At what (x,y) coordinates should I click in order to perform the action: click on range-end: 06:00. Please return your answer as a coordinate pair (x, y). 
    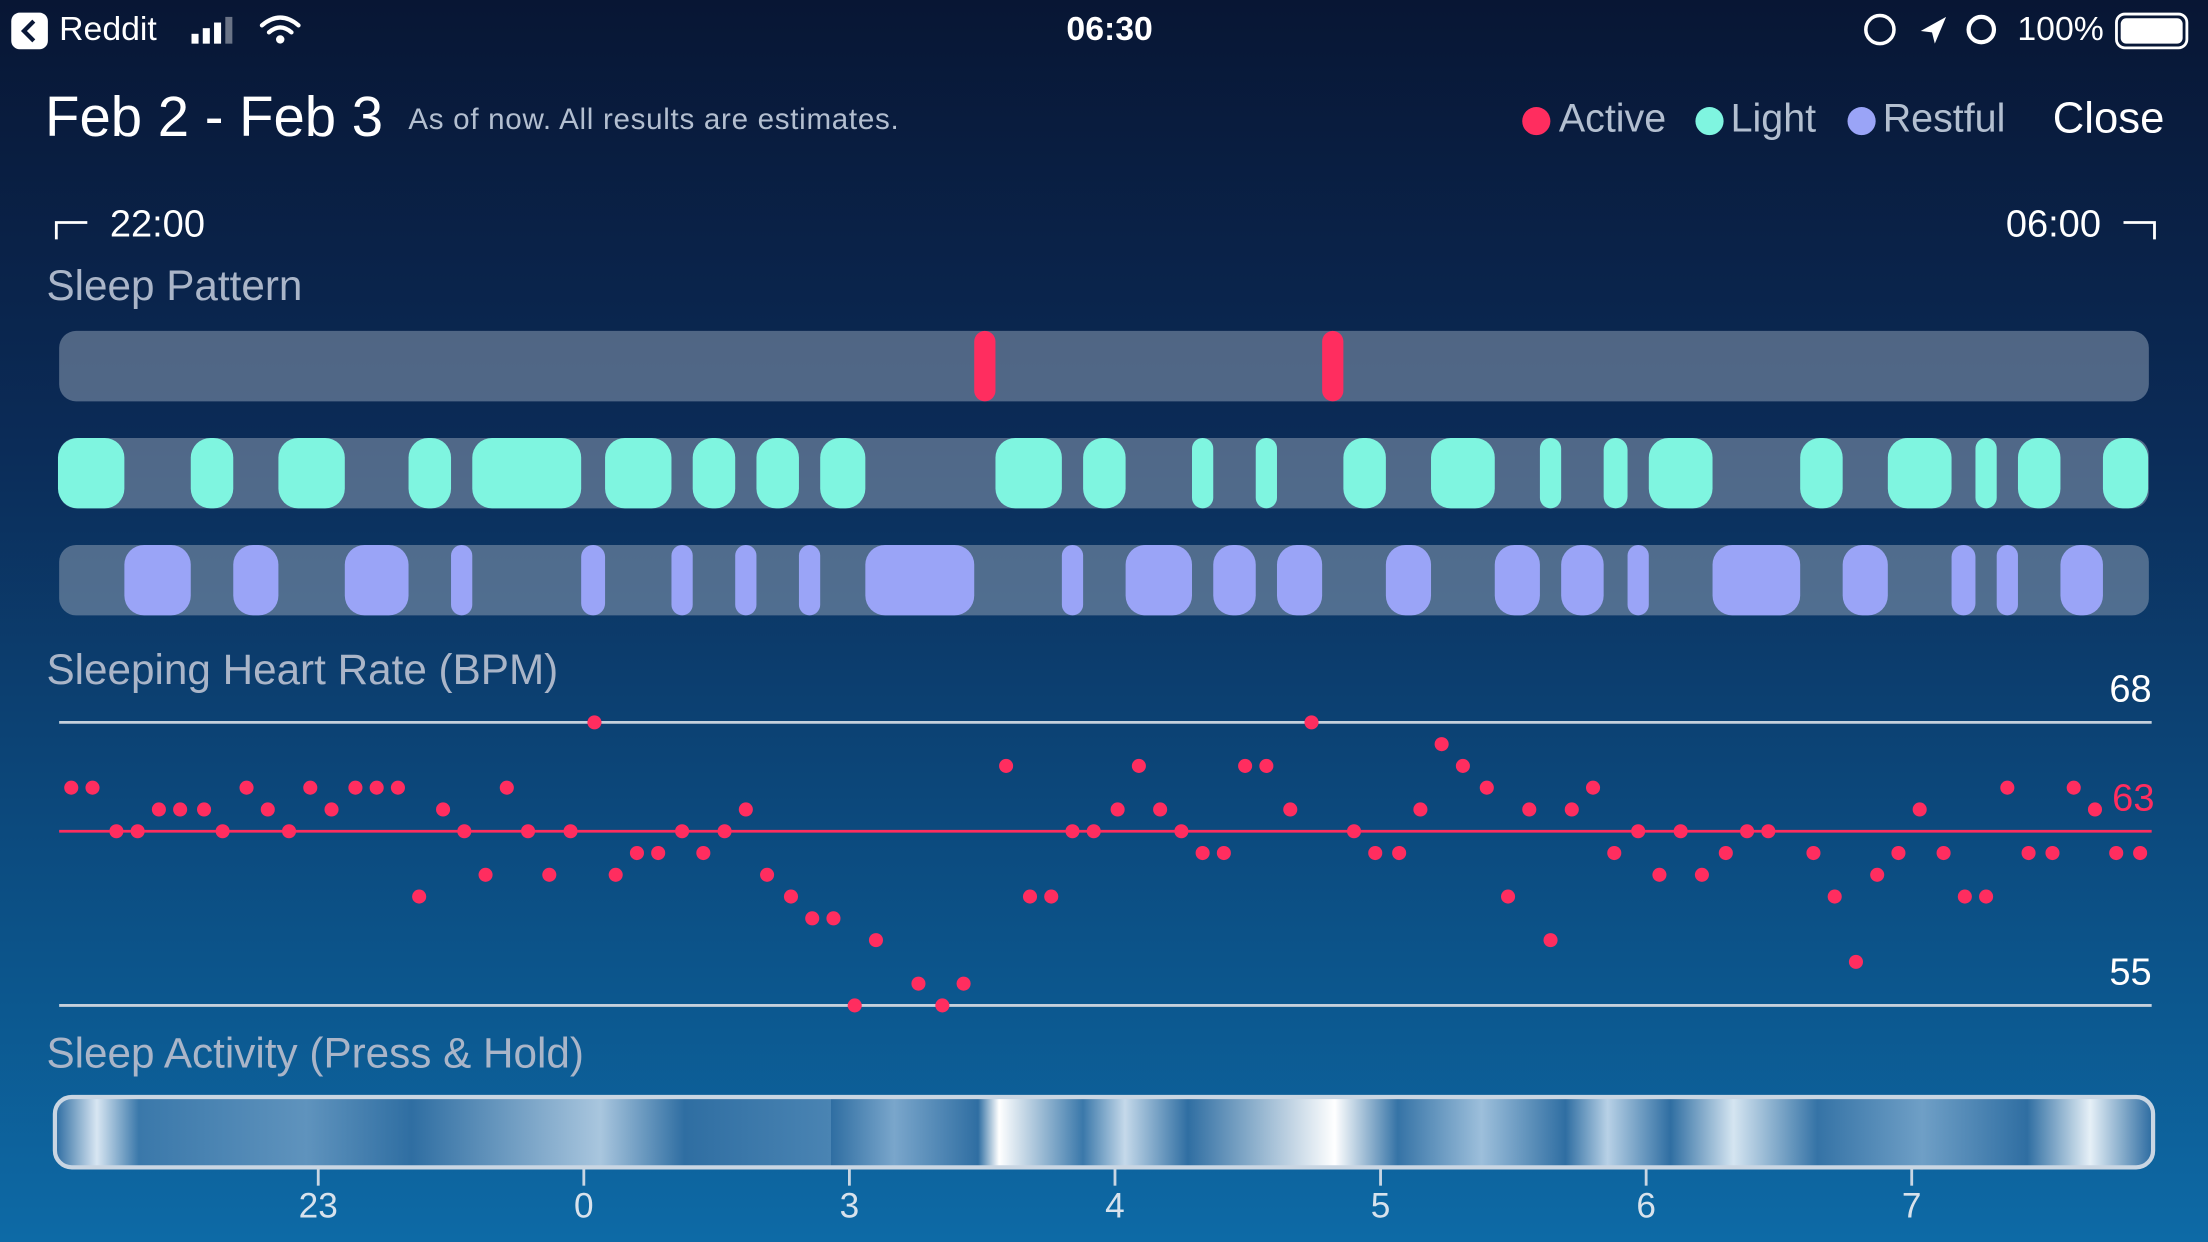
    Looking at the image, I should click on (2053, 225).